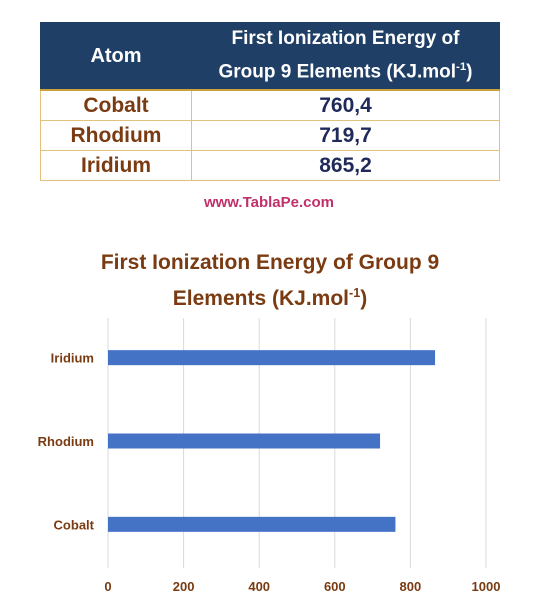 The width and height of the screenshot is (538, 614). Describe the element at coordinates (184, 586) in the screenshot. I see `x-tick-label: 200` at that location.